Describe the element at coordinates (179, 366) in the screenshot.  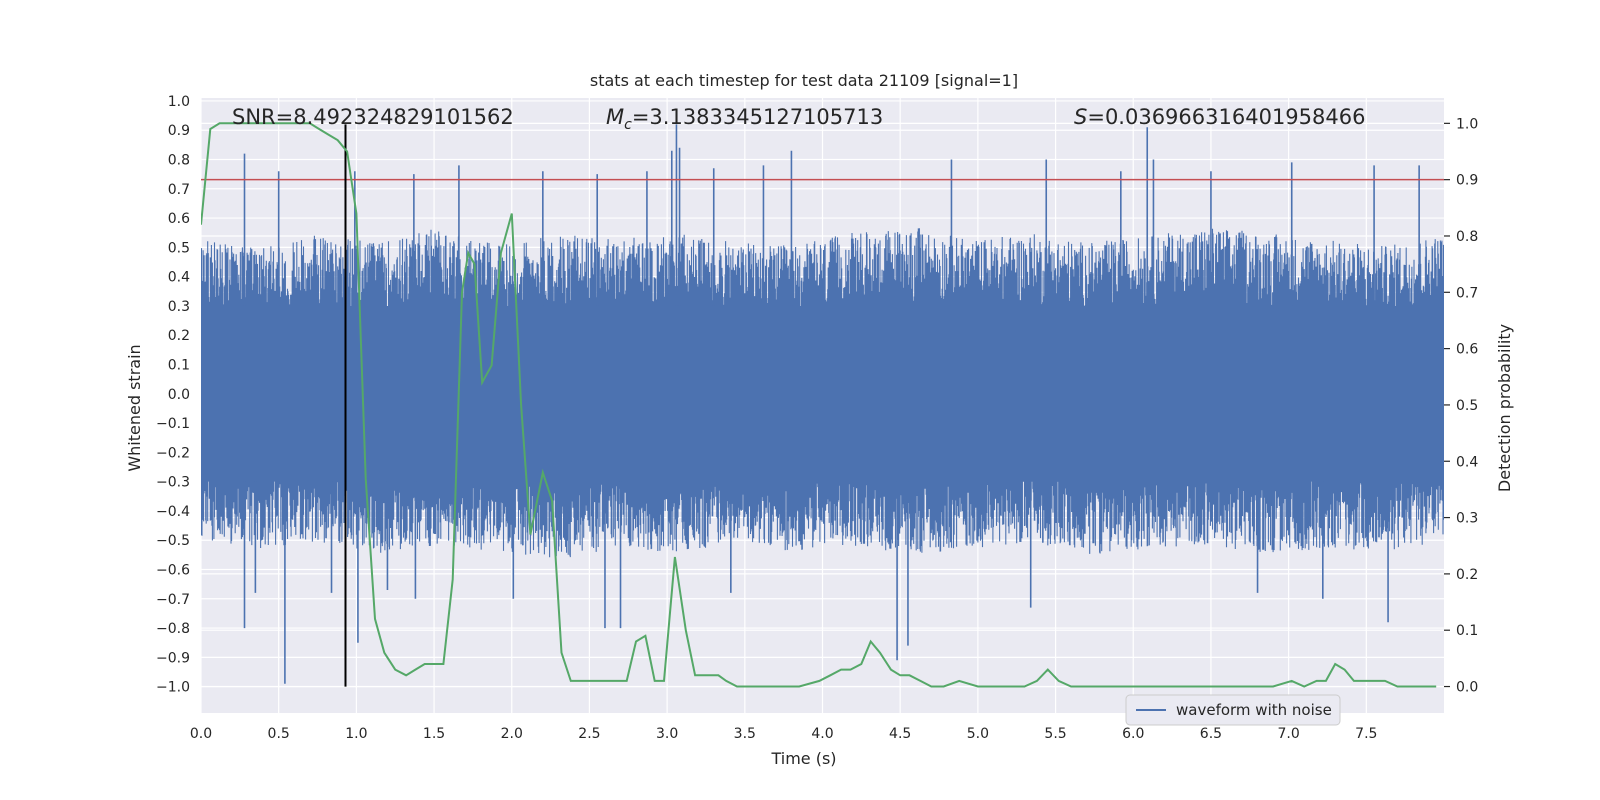
I see `y-tick-label: 0.1` at that location.